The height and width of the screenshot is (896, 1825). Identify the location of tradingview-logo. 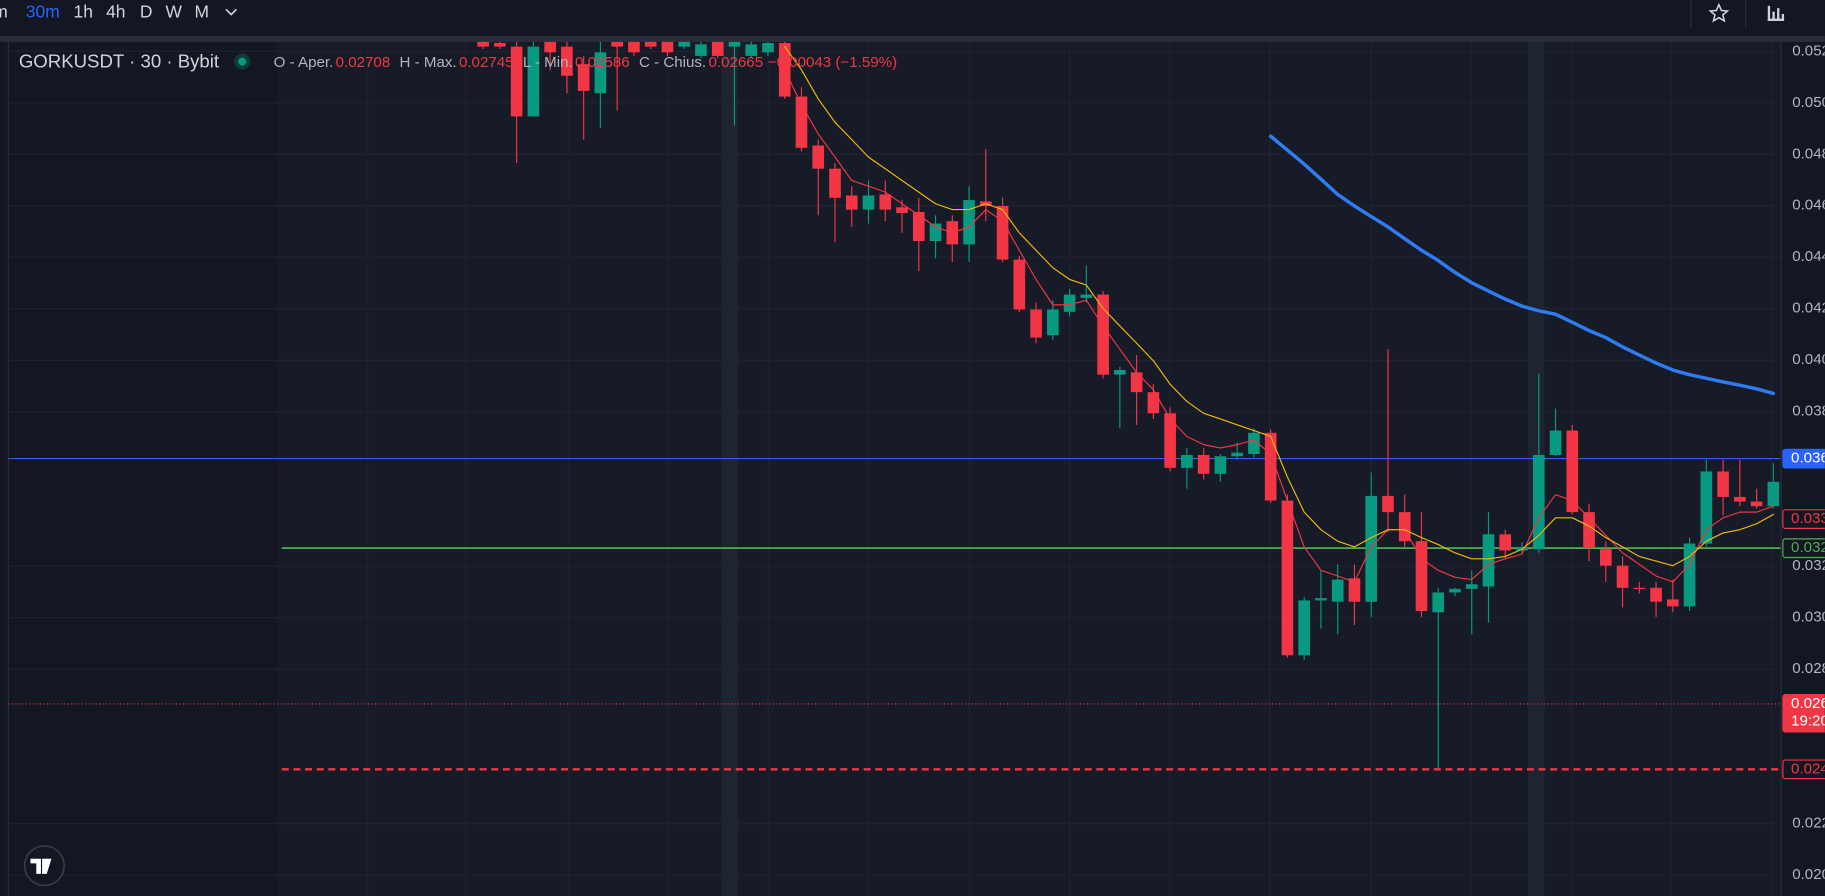
(44, 866).